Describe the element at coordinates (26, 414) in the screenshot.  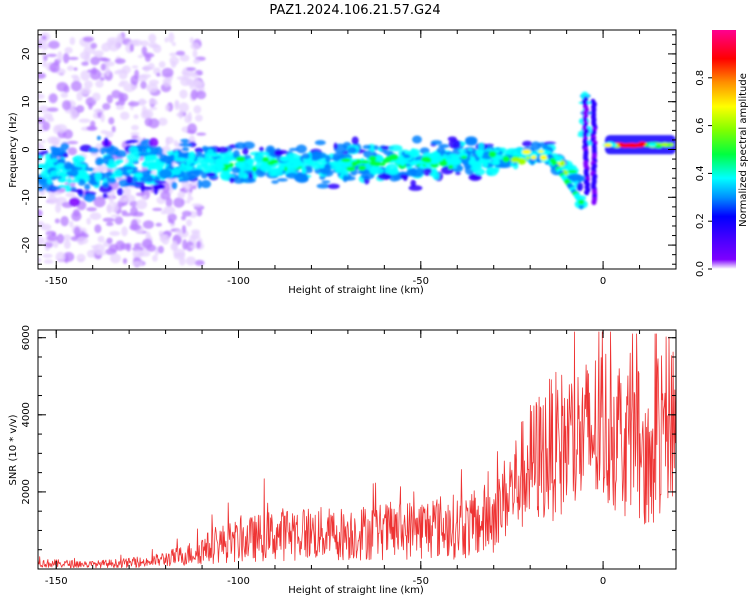
I see `y-tick-label: 4000` at that location.